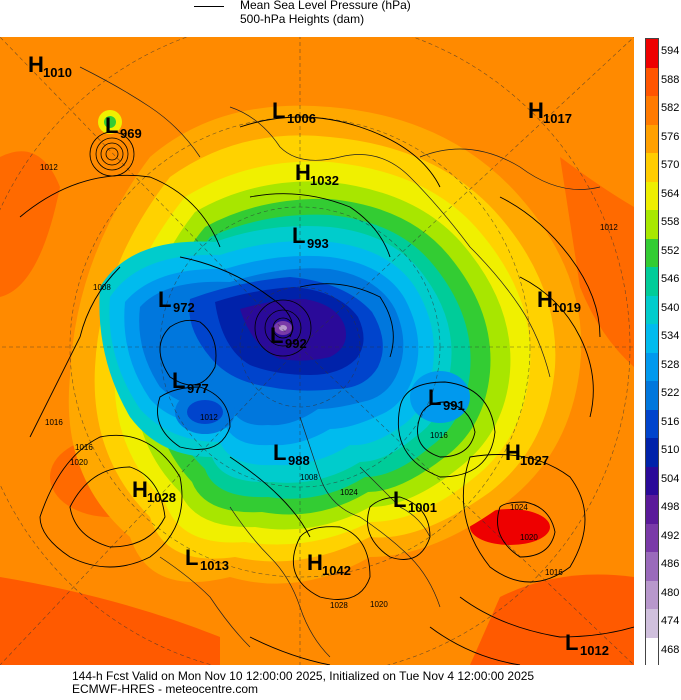  Describe the element at coordinates (301, 118) in the screenshot. I see `pressure-center-value: 1006` at that location.